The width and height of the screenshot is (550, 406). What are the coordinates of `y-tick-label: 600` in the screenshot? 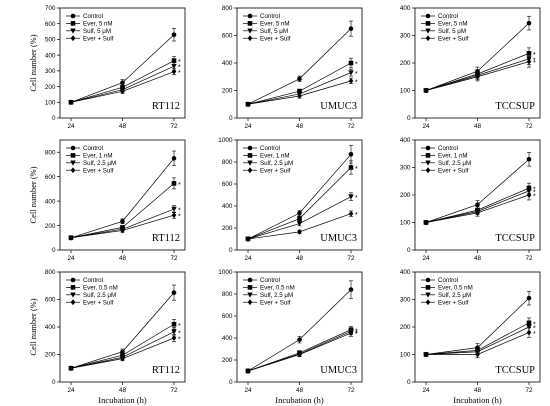 It's located at (227, 316).